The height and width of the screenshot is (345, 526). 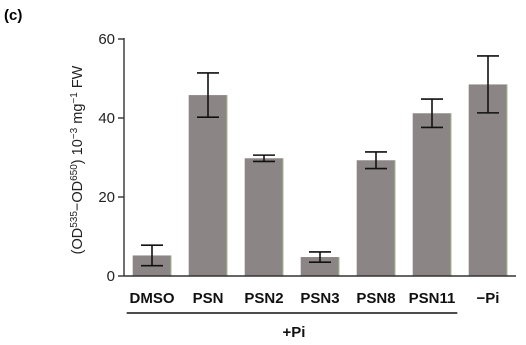 What do you see at coordinates (294, 332) in the screenshot?
I see `group-label: +Pi` at bounding box center [294, 332].